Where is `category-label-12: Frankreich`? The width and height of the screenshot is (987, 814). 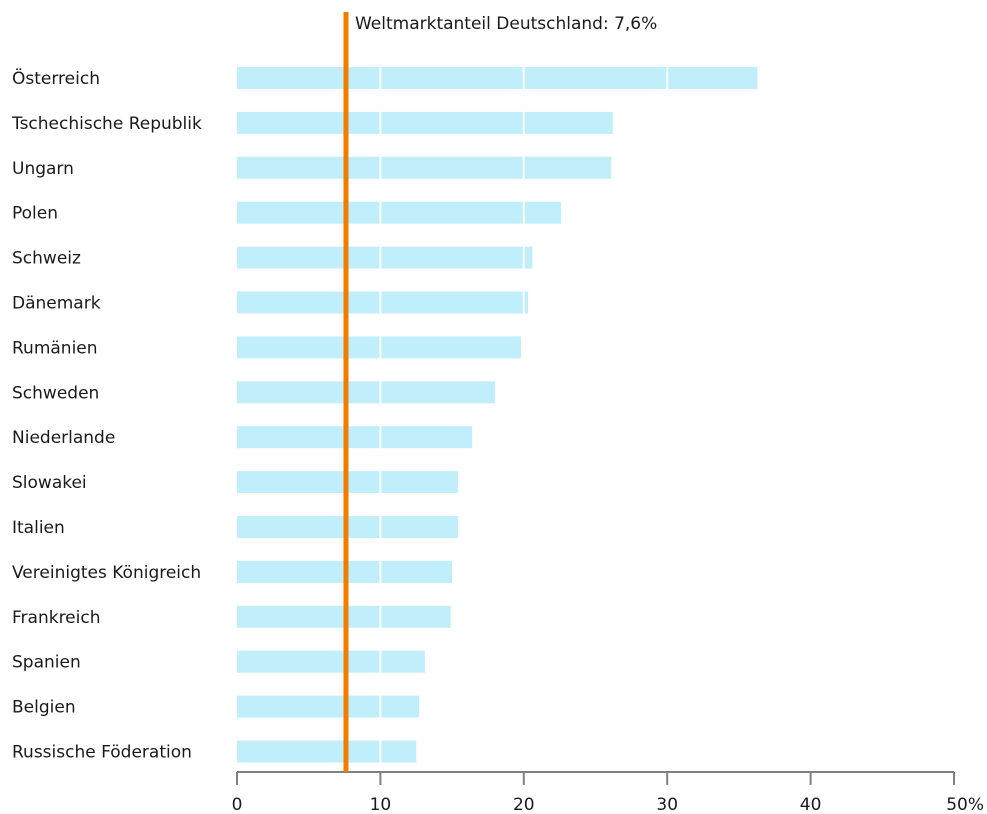 category-label-12: Frankreich is located at coordinates (56, 618).